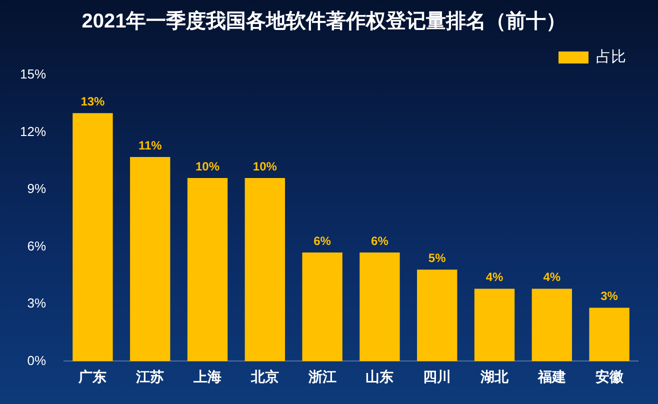 Image resolution: width=658 pixels, height=404 pixels. I want to click on legend-label: 占比, so click(611, 57).